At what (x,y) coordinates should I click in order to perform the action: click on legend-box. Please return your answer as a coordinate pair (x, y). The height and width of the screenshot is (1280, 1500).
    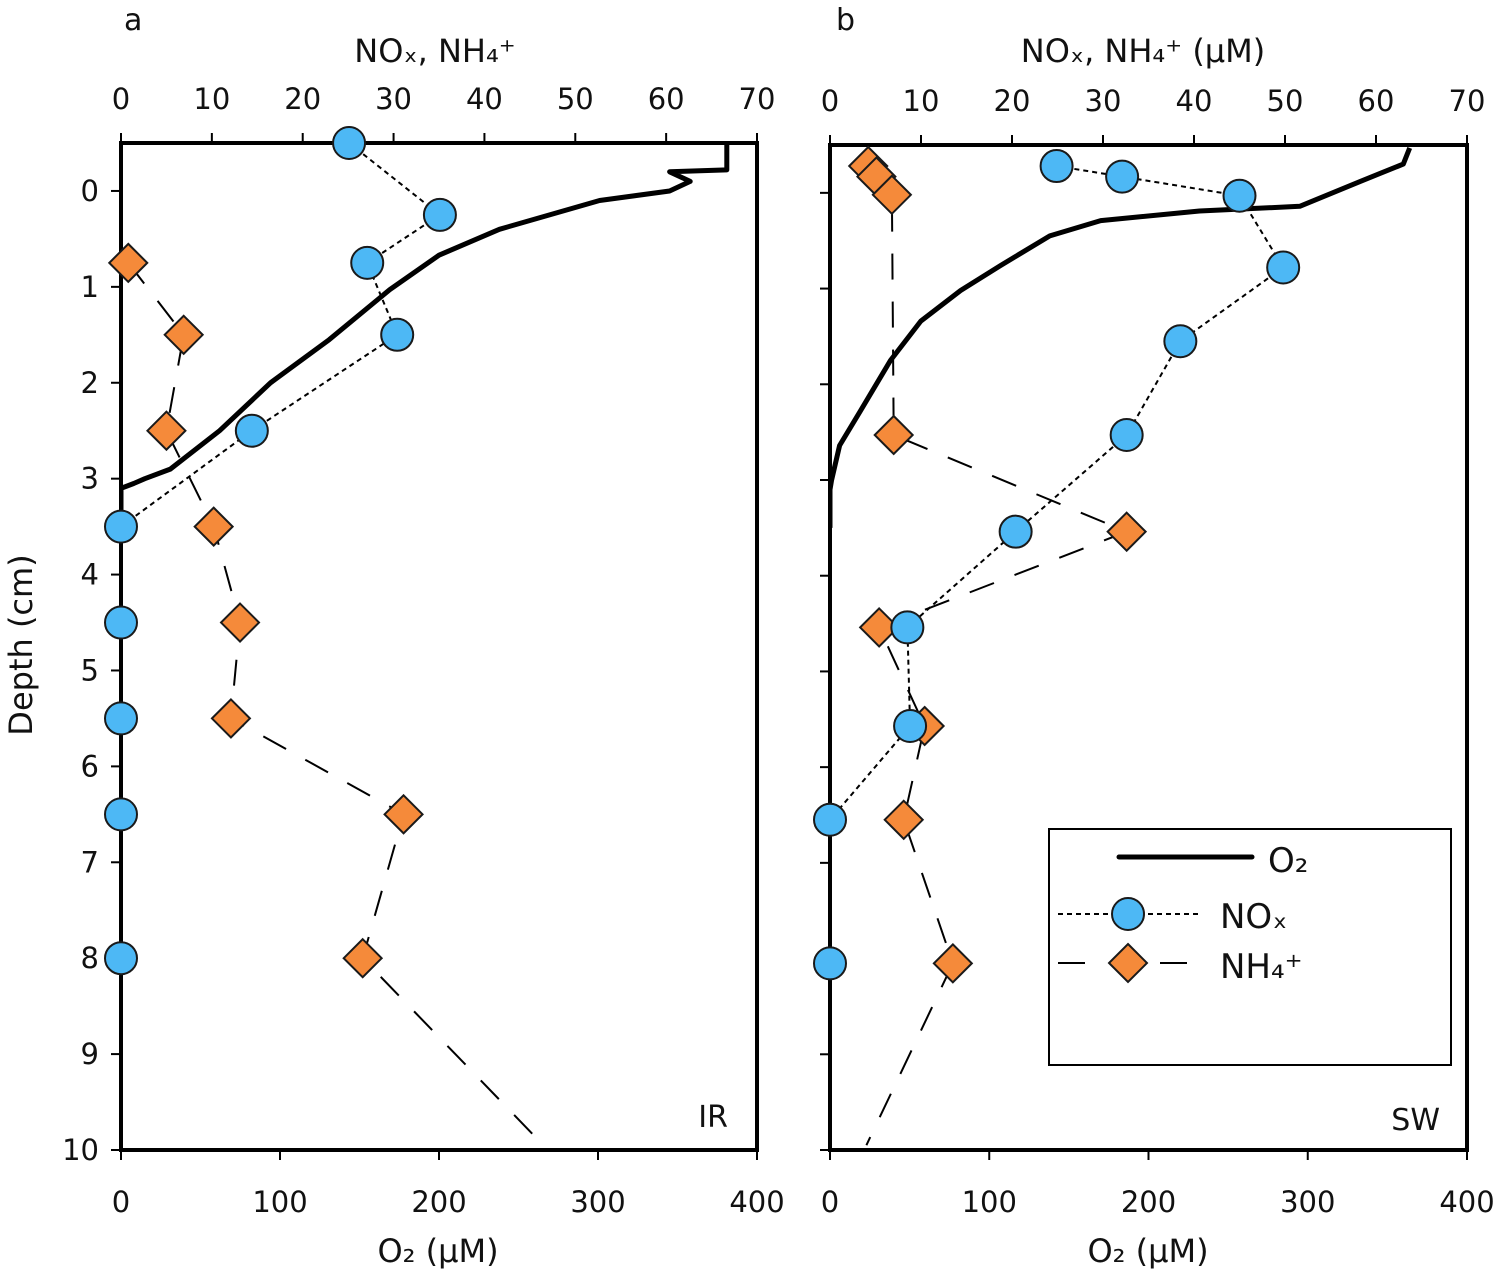
    Looking at the image, I should click on (1250, 947).